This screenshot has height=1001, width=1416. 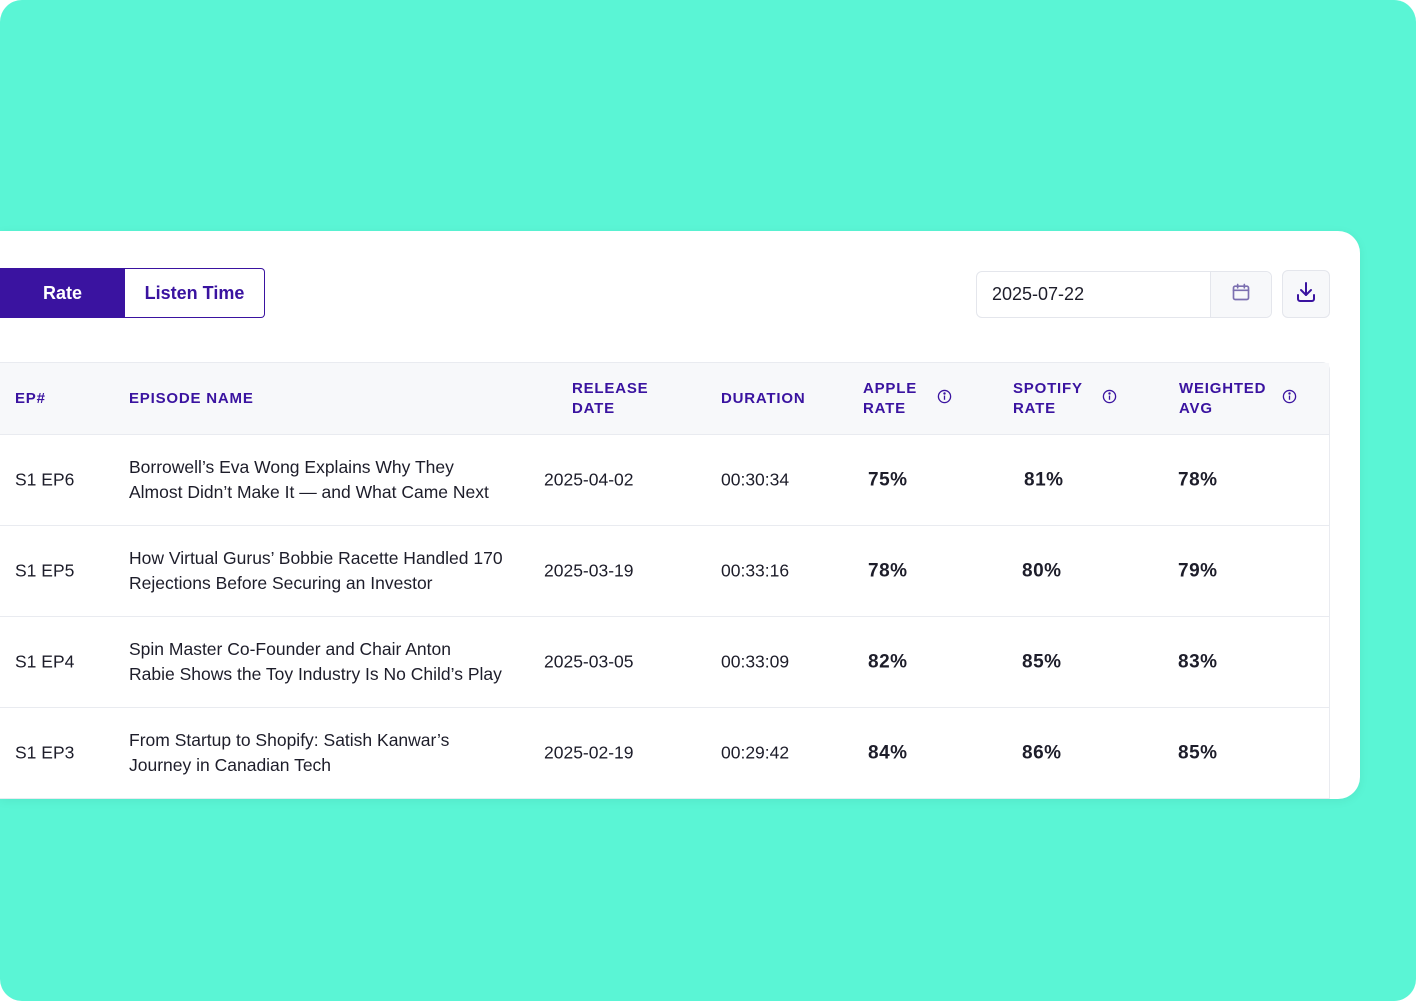 I want to click on header-duration: DURATION, so click(x=763, y=398).